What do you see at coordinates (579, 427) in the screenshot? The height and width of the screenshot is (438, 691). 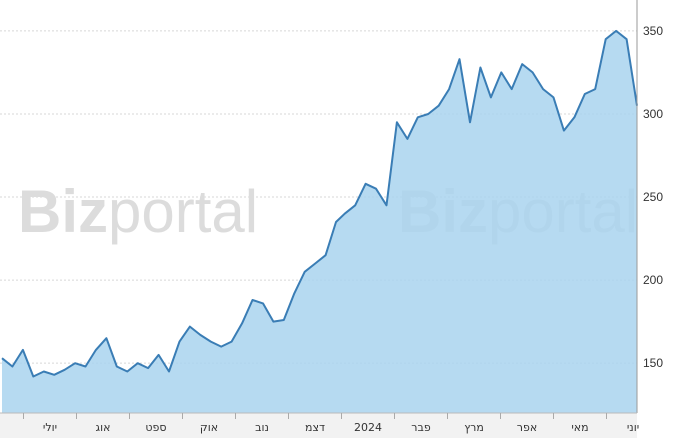 I see `x-tick-label: מאי` at bounding box center [579, 427].